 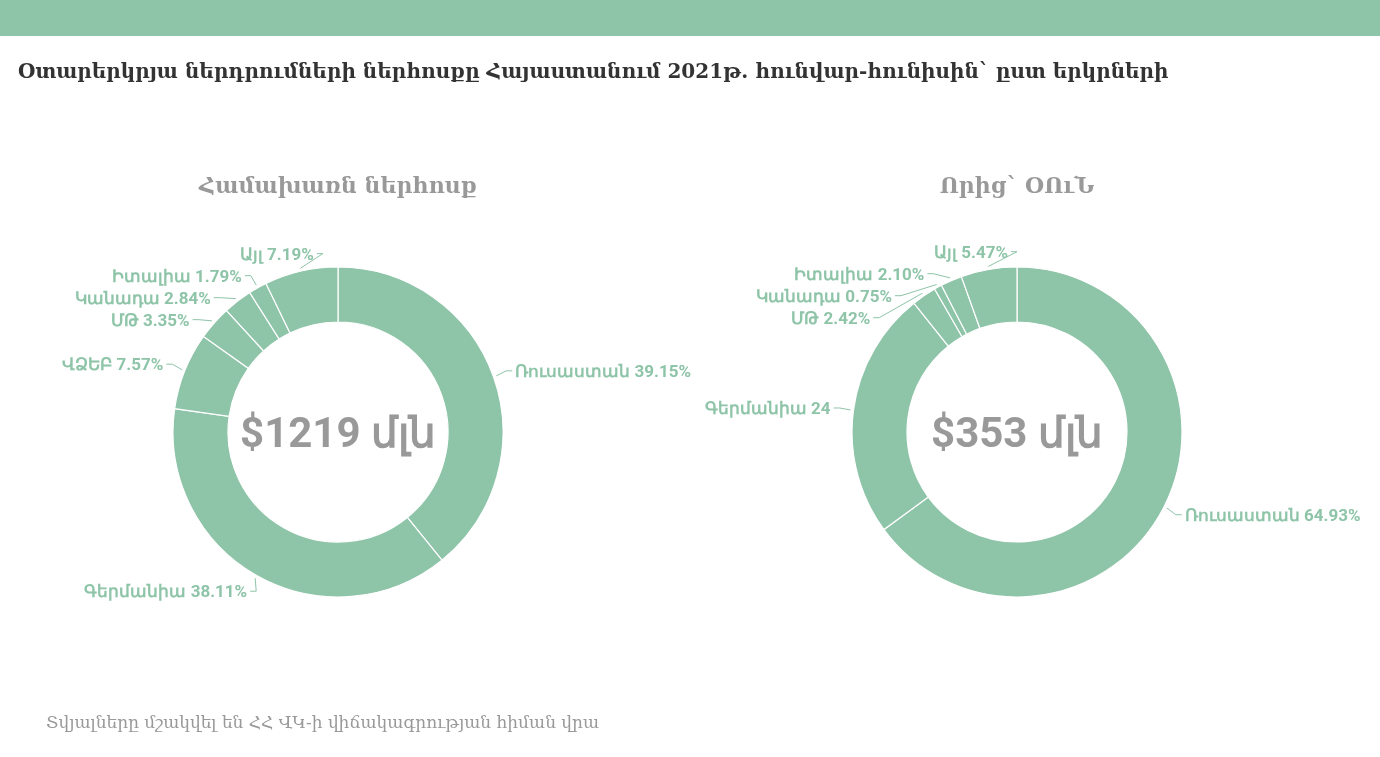 I want to click on slice-label: Իտալիա 2.10%, so click(x=859, y=273).